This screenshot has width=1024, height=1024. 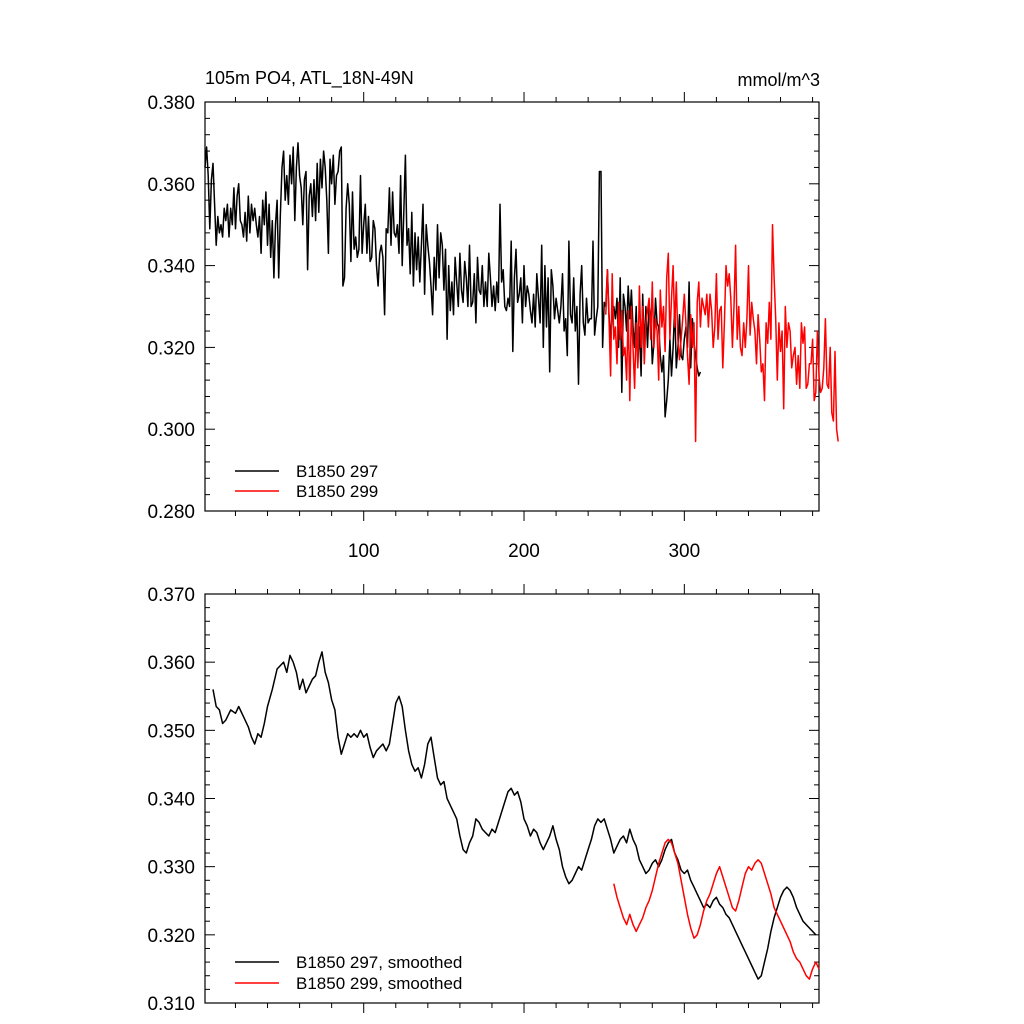 I want to click on top-ytick-label: 0.340, so click(x=171, y=267).